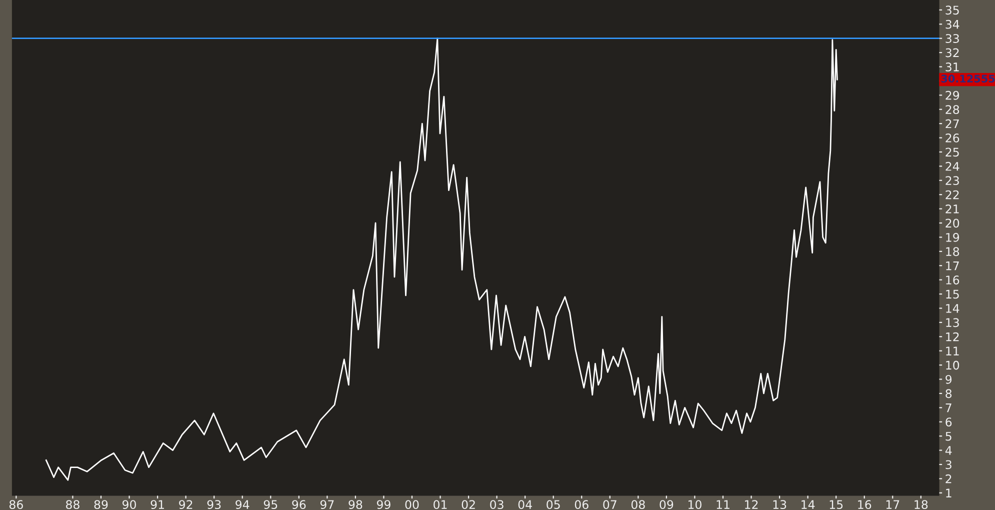 The height and width of the screenshot is (510, 995). Describe the element at coordinates (953, 138) in the screenshot. I see `y-tick-label: 26` at that location.